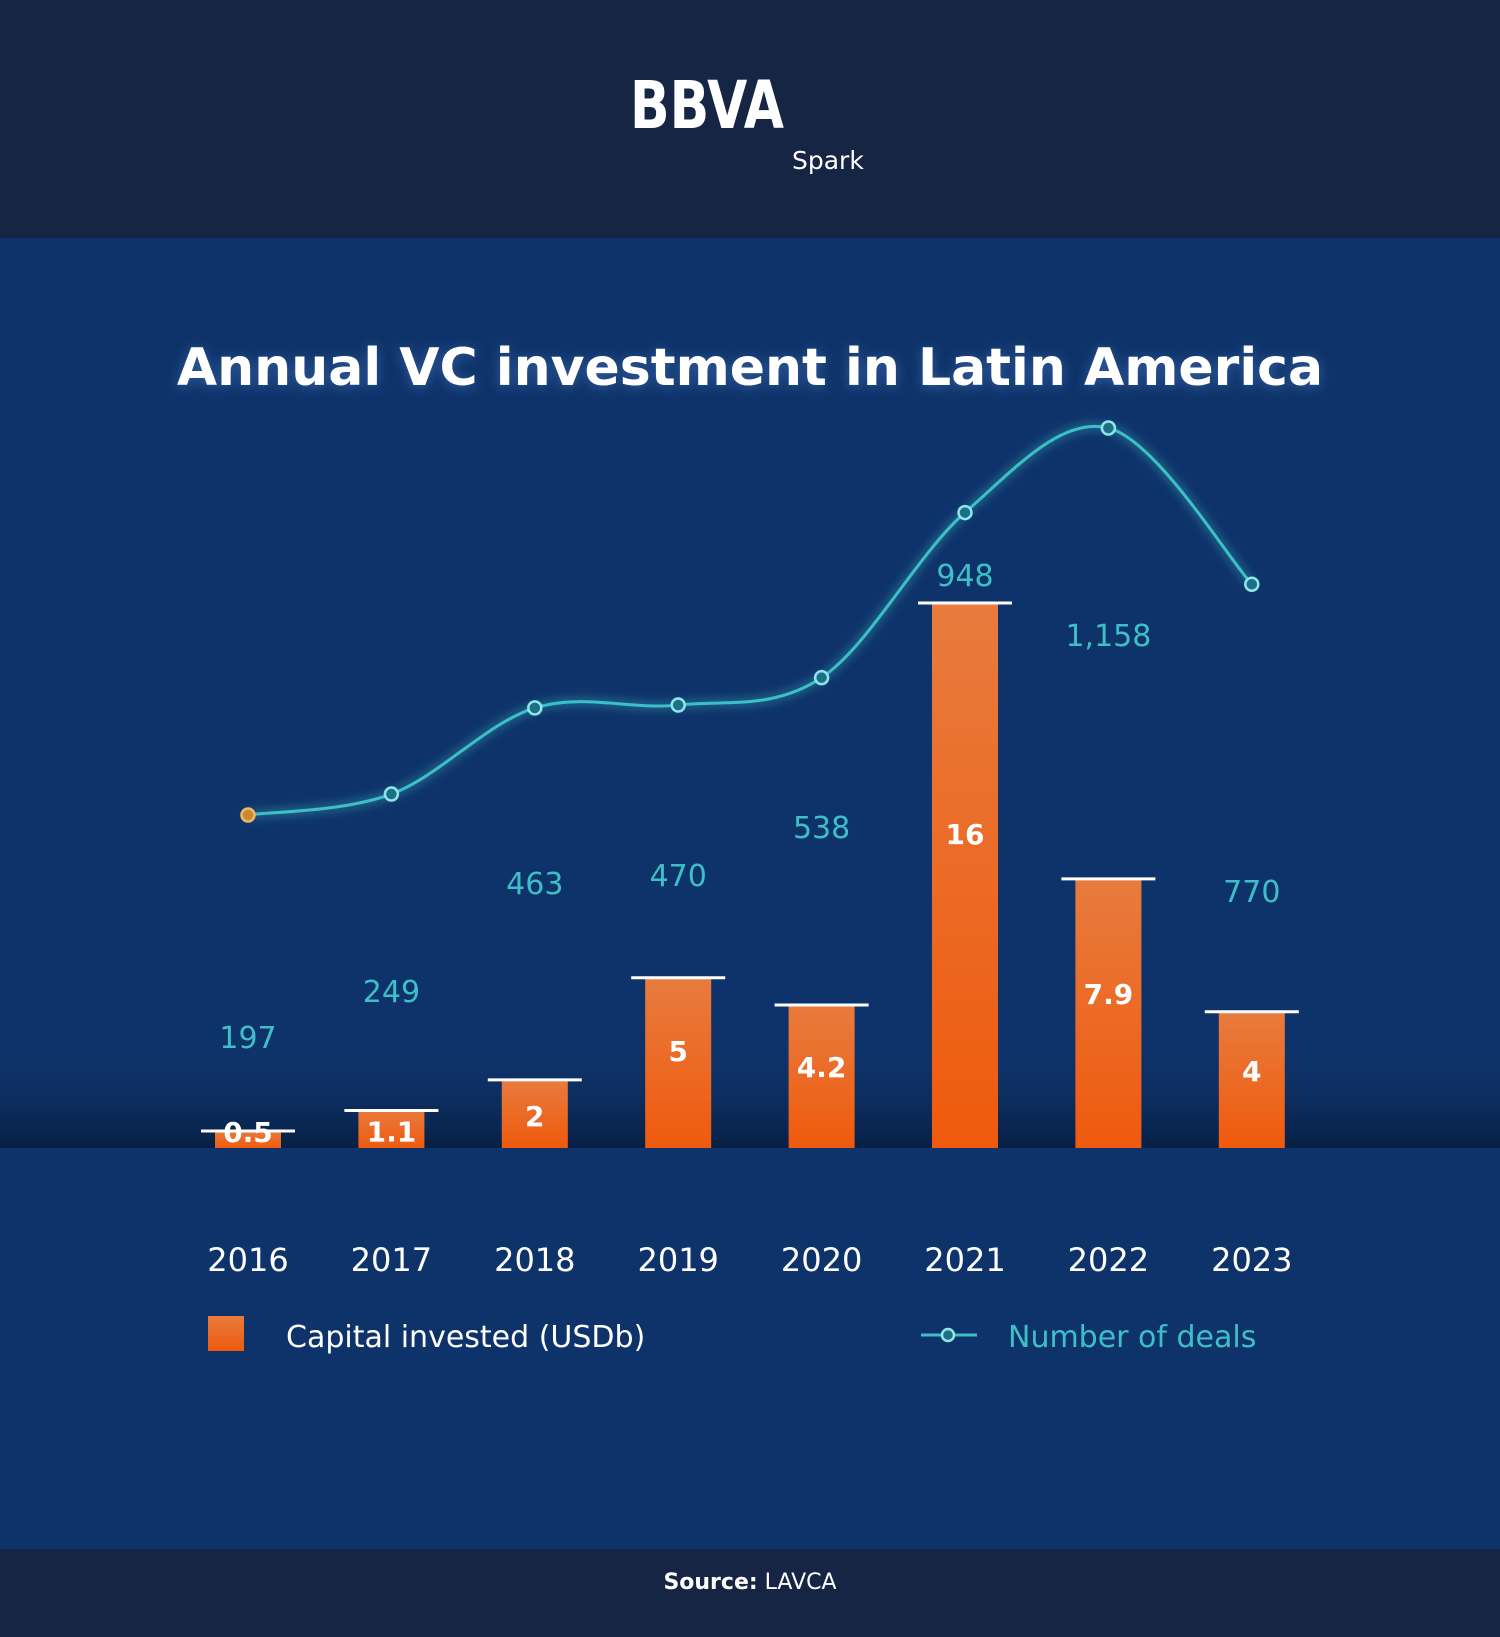 Image resolution: width=1500 pixels, height=1637 pixels. I want to click on deals-point-2019, so click(678, 705).